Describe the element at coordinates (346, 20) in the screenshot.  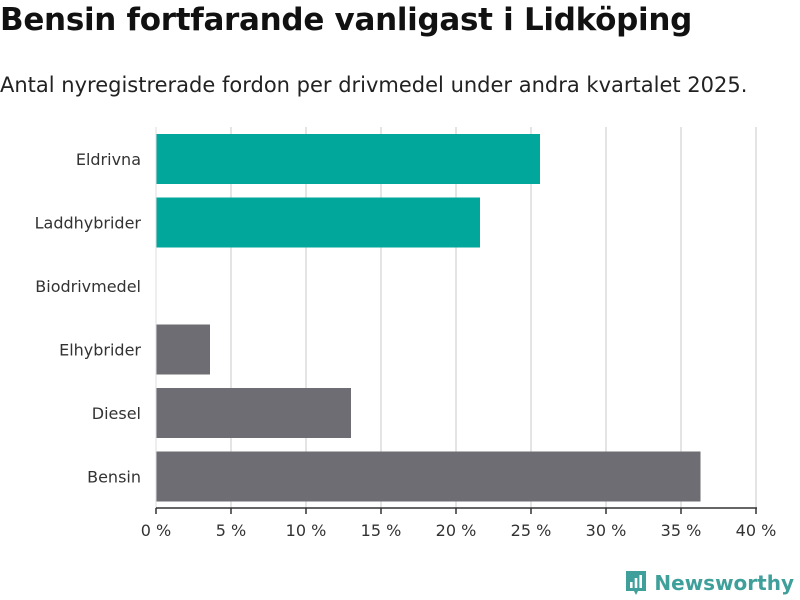
I see `chart-title: Bensin fortfarande vanligast i Lidköping` at that location.